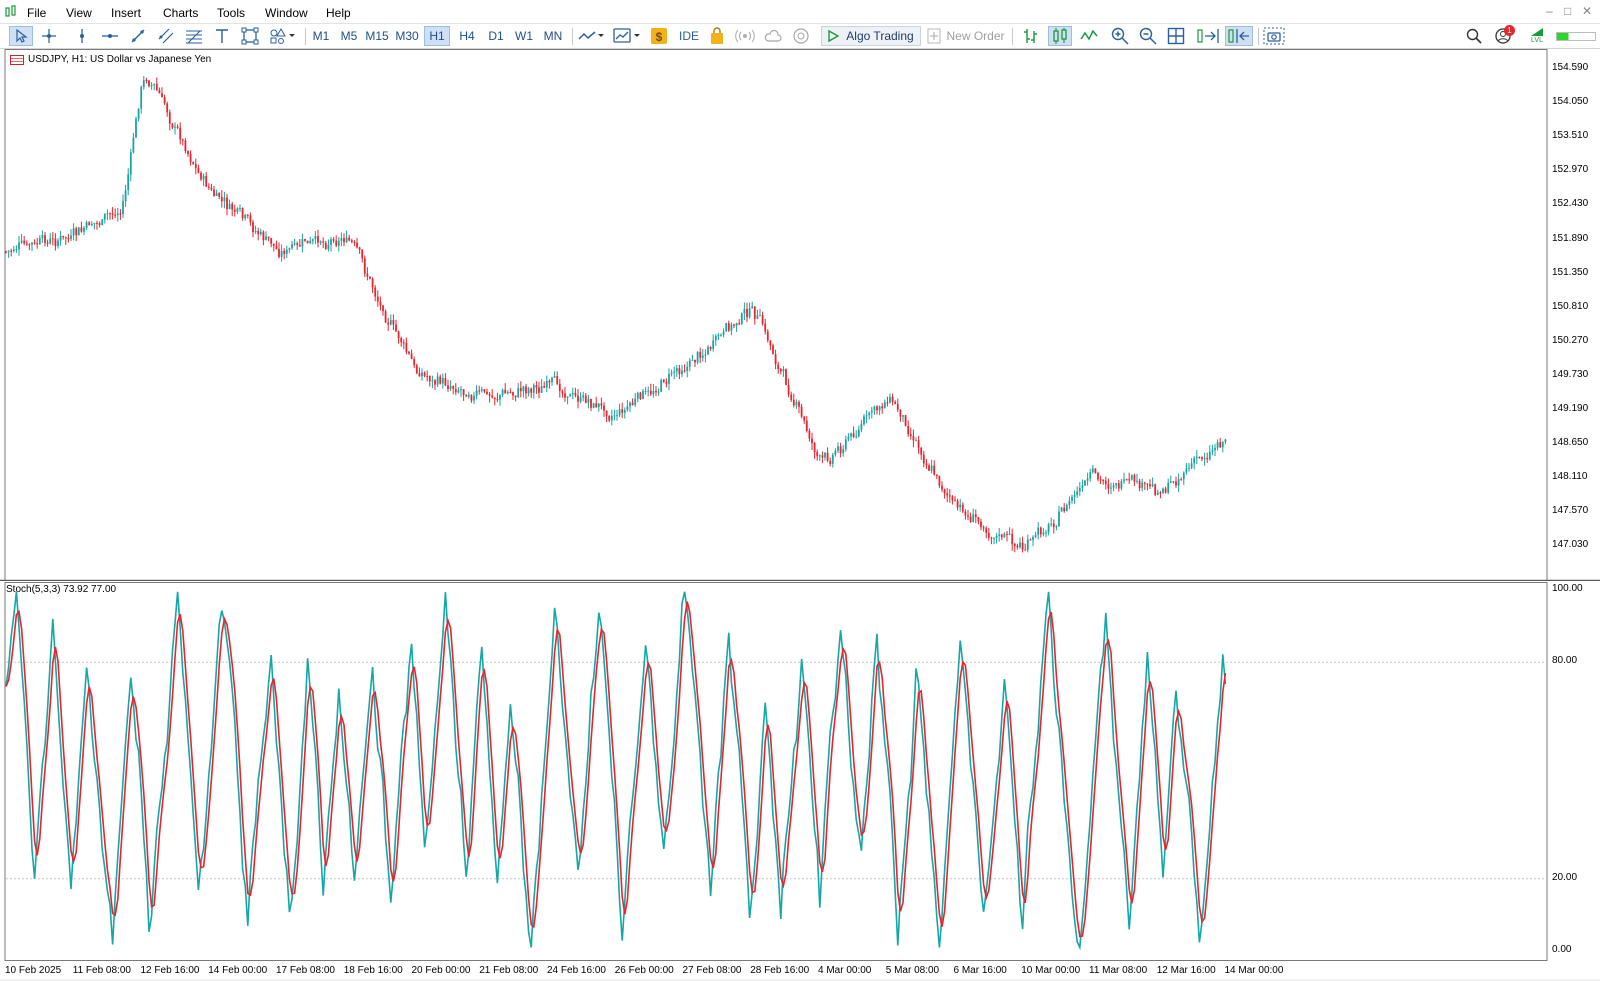  I want to click on timeframe-mn: MN, so click(553, 36).